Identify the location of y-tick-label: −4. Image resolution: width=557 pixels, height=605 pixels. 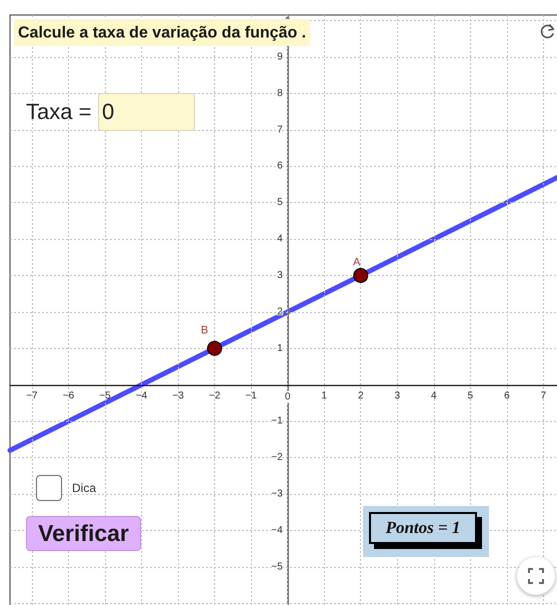
(277, 530).